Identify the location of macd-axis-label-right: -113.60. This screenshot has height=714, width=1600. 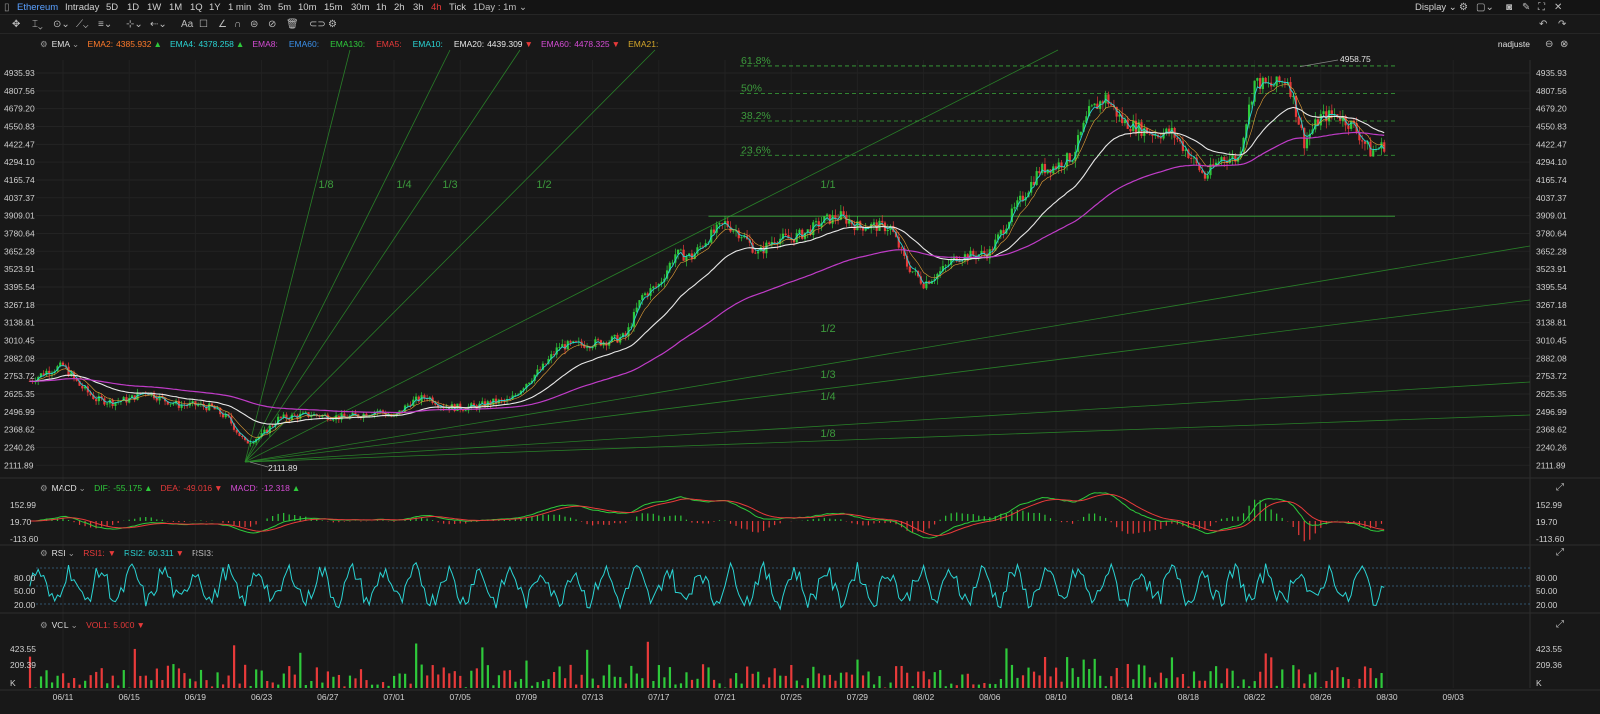
(1550, 539).